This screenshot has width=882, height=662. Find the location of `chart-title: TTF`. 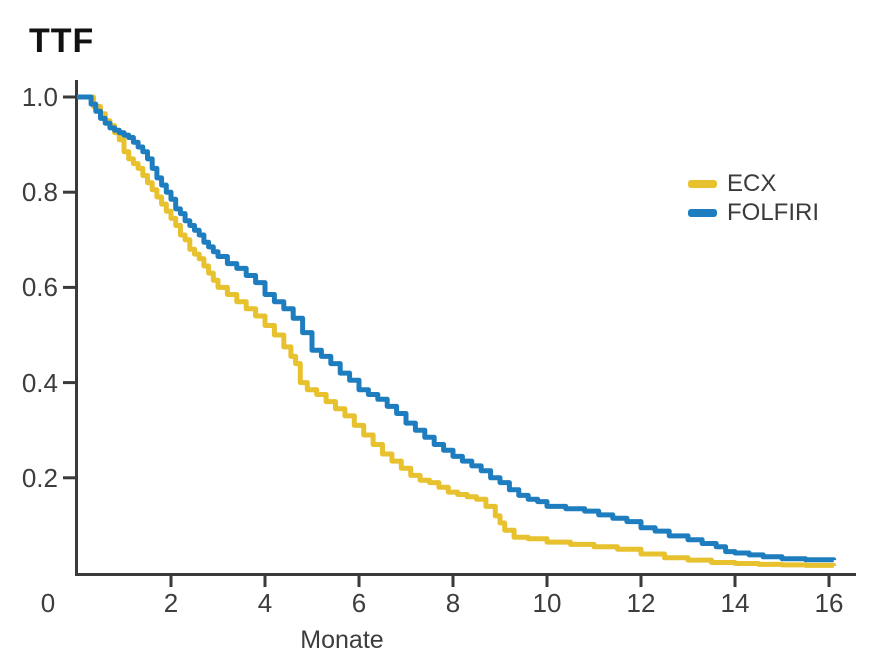

chart-title: TTF is located at coordinates (62, 41).